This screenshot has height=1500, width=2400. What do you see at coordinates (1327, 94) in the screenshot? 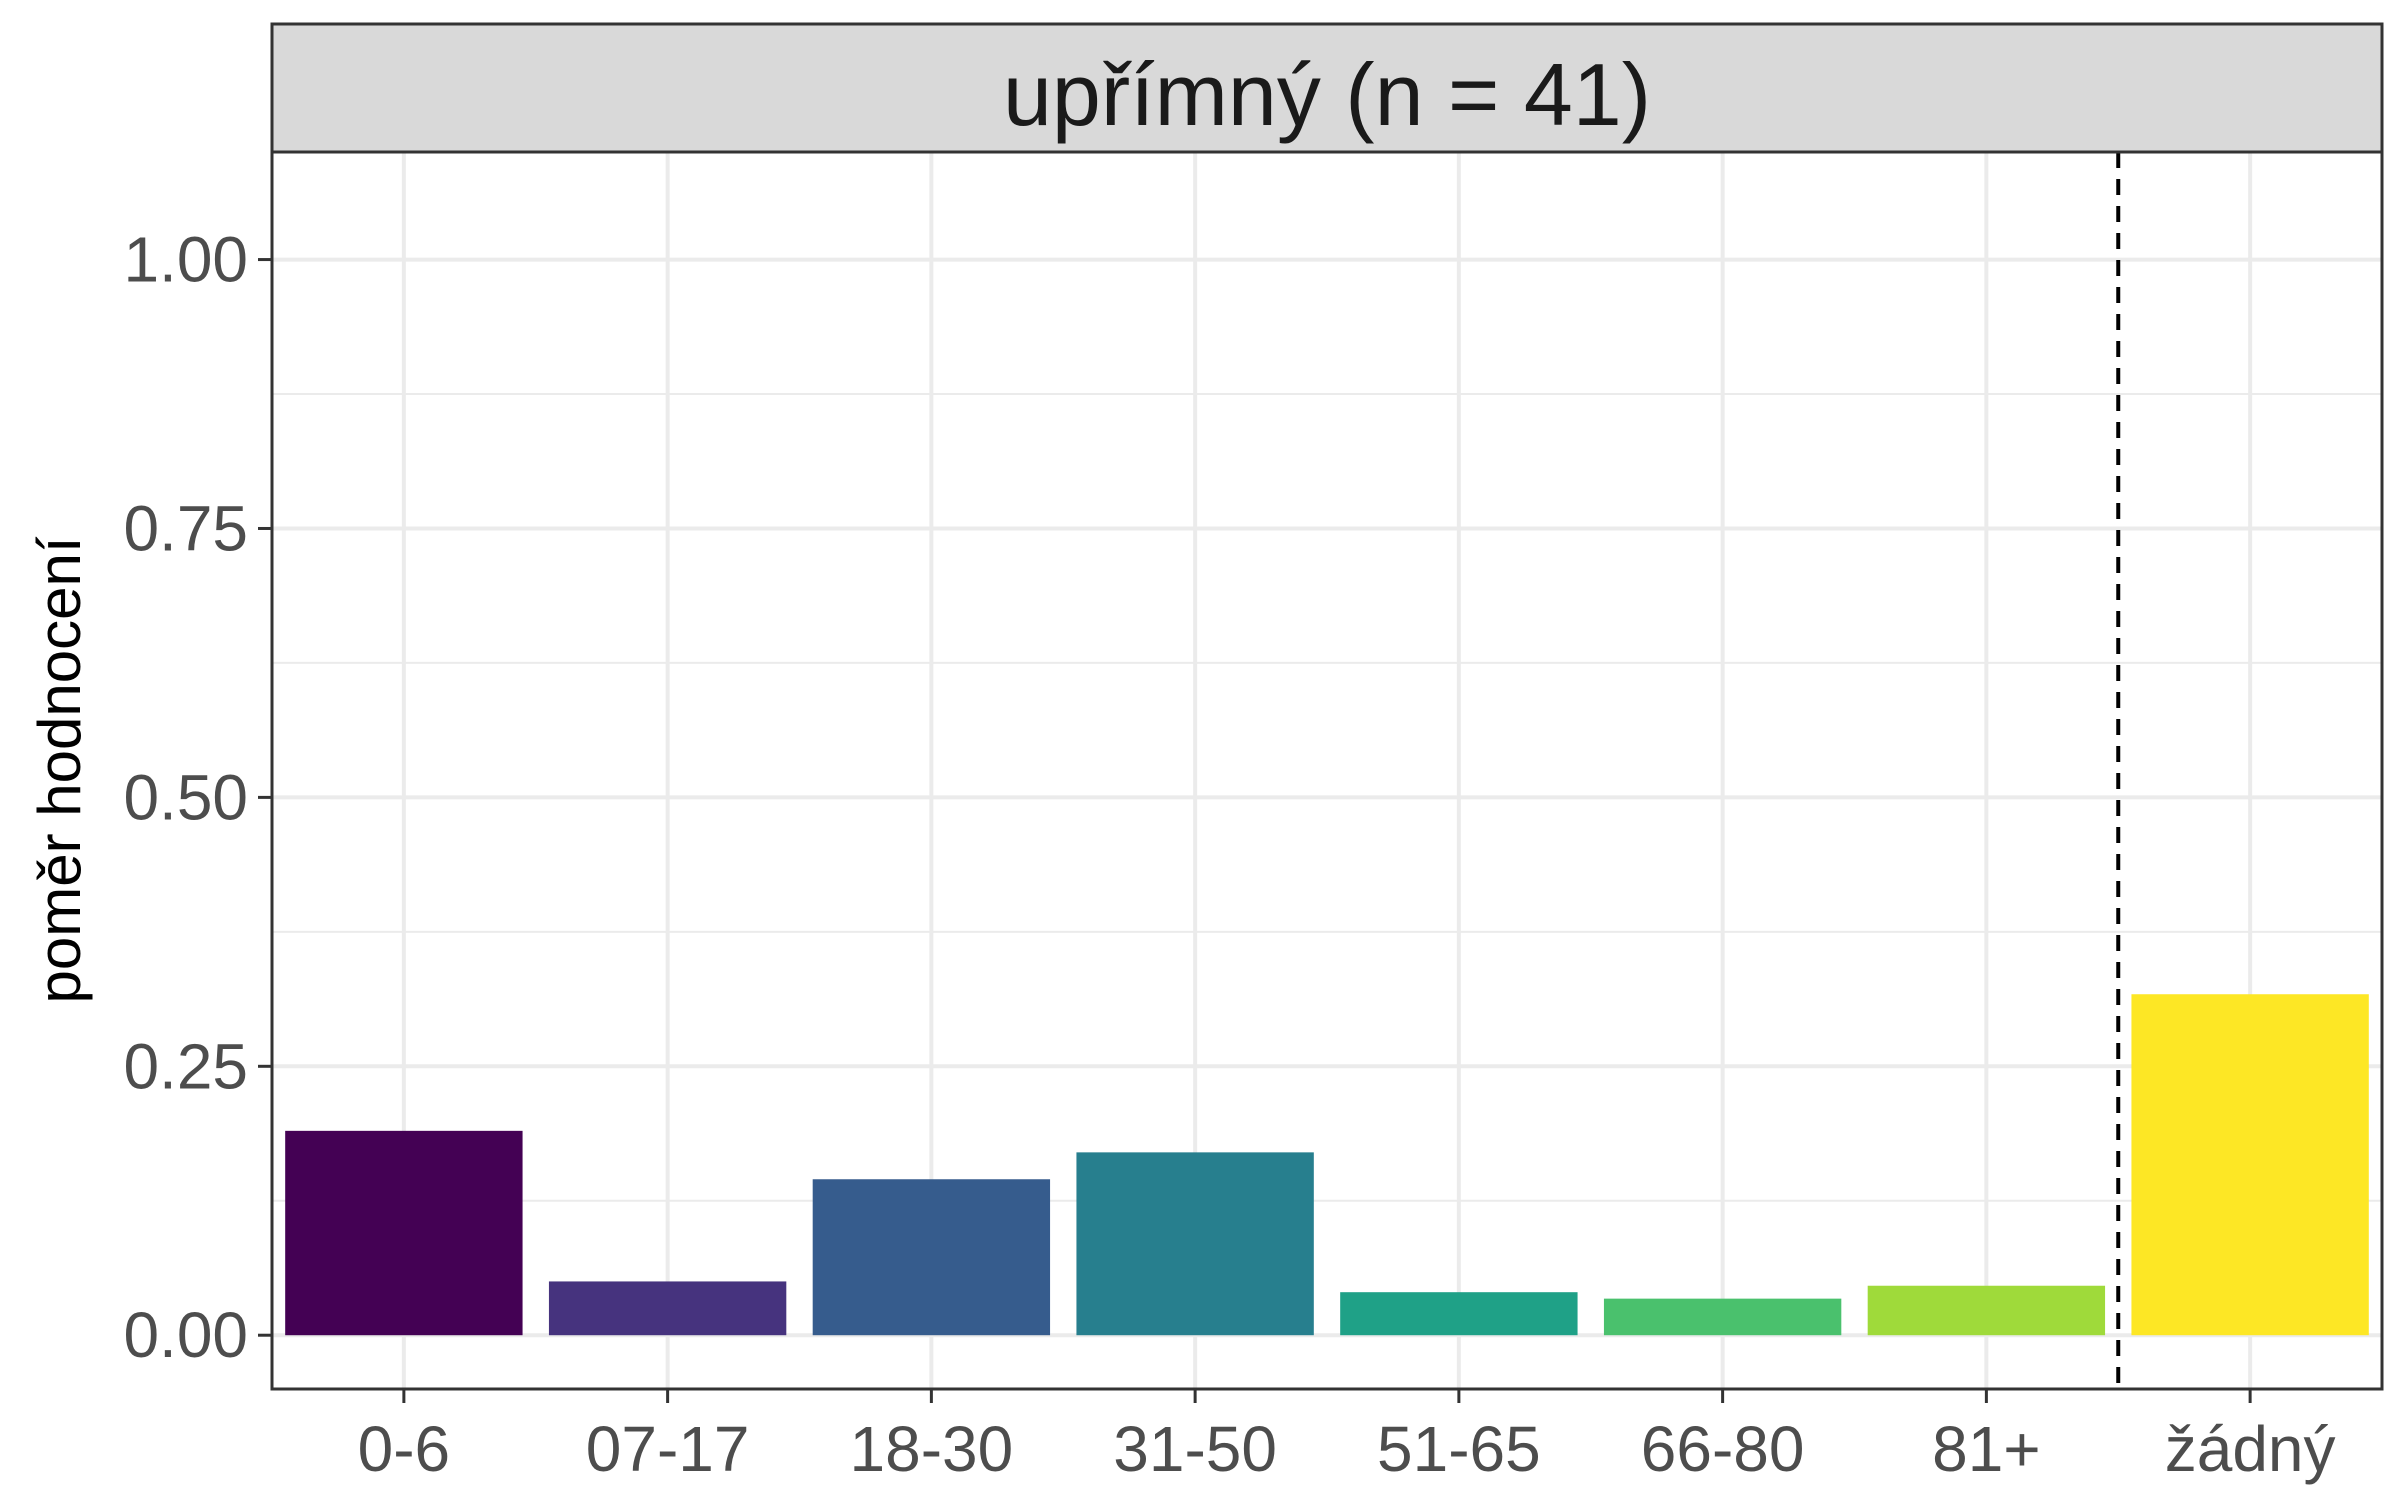
I see `facet-title: upřímný (n = 41)` at bounding box center [1327, 94].